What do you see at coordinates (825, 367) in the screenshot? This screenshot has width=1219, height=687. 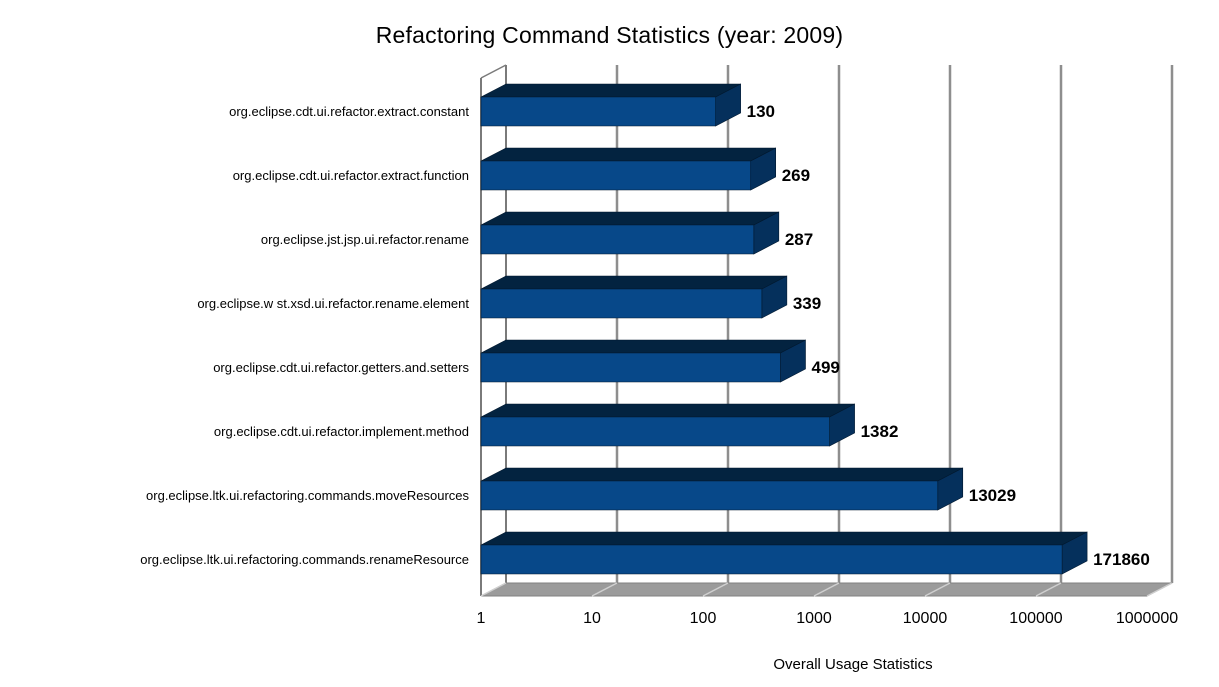 I see `bar-value-label: 499` at bounding box center [825, 367].